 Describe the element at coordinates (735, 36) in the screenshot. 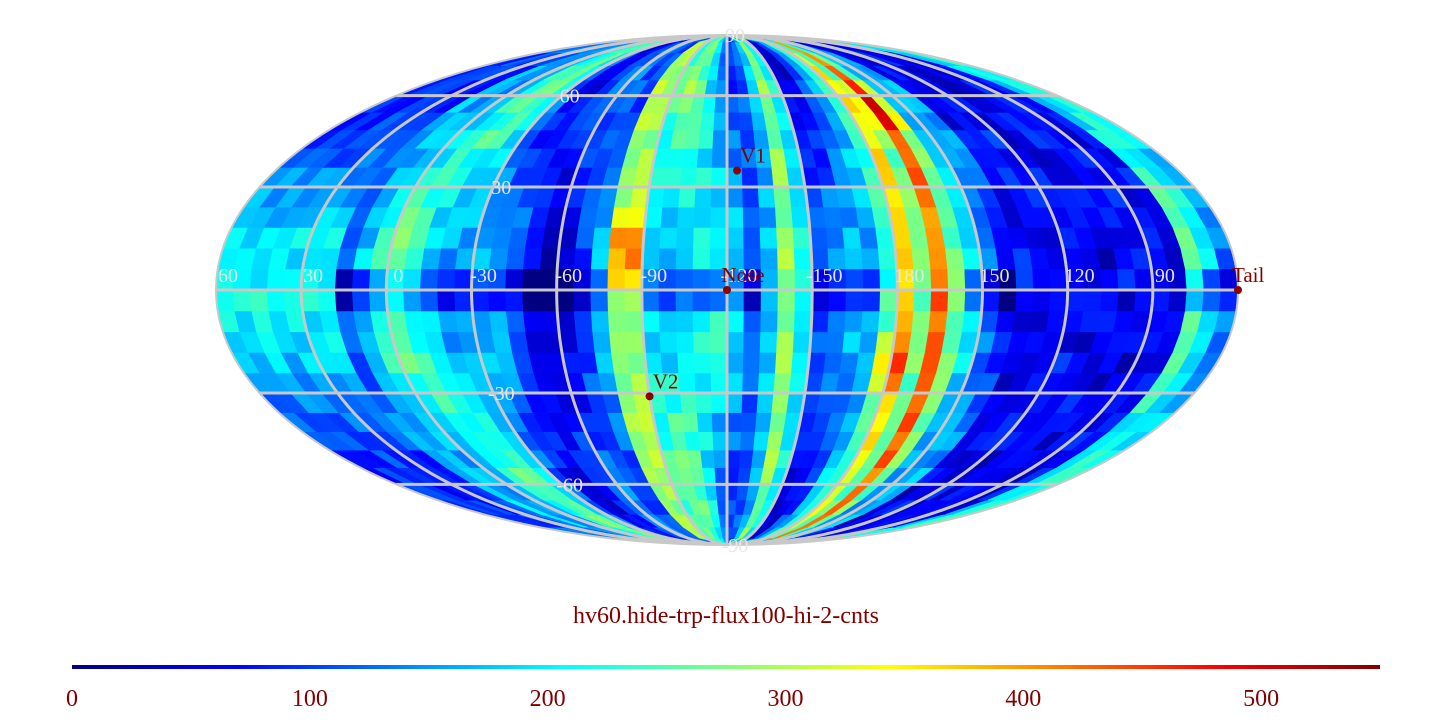

I see `lat-label: 90` at that location.